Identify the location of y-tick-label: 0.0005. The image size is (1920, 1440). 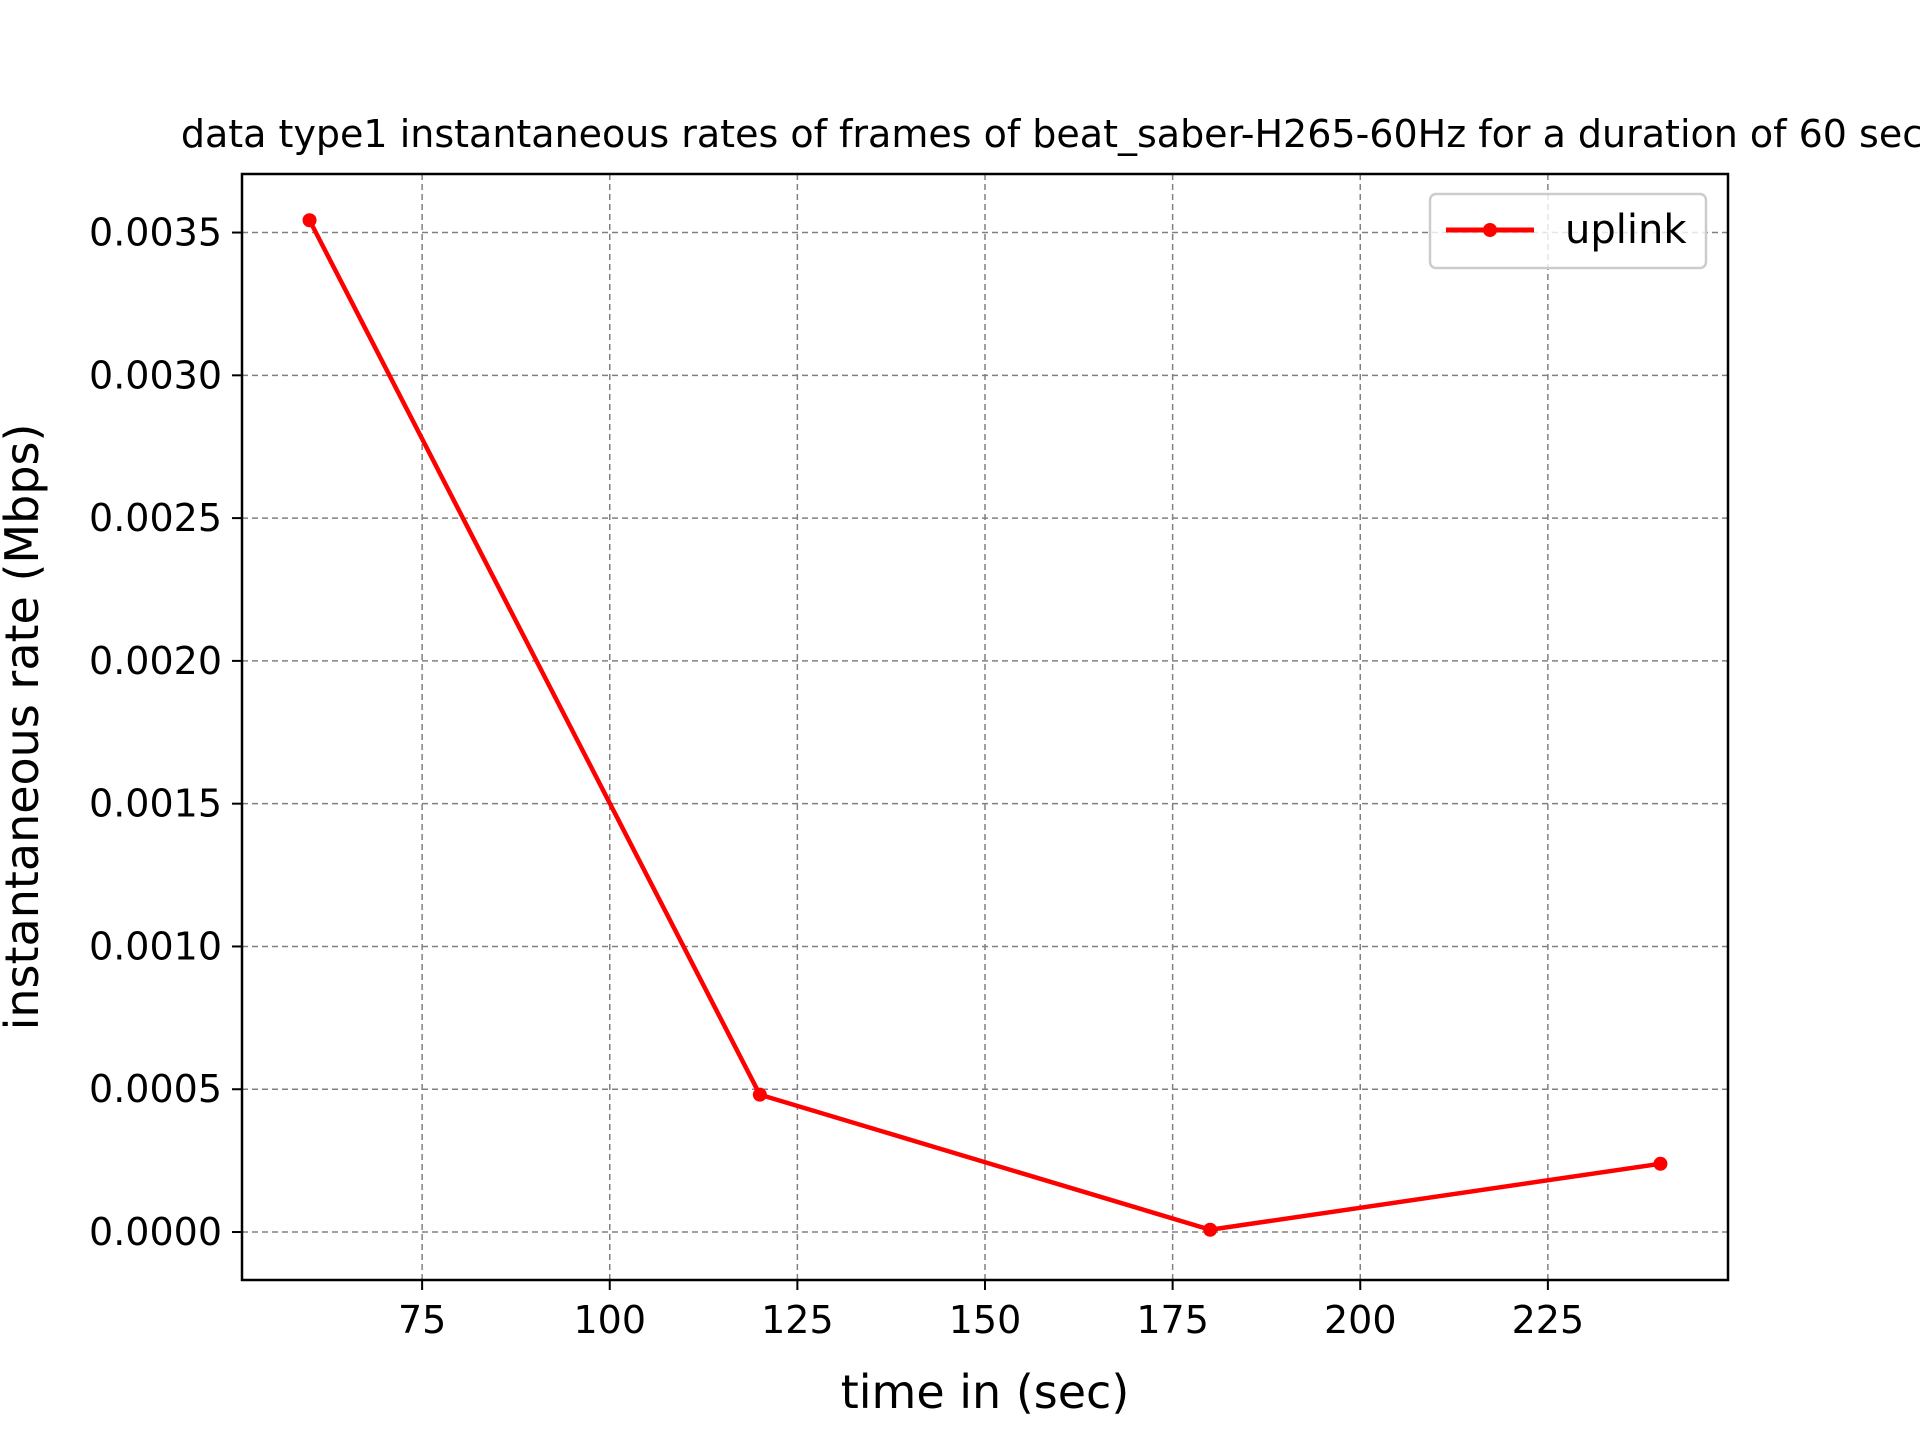
(155, 1089).